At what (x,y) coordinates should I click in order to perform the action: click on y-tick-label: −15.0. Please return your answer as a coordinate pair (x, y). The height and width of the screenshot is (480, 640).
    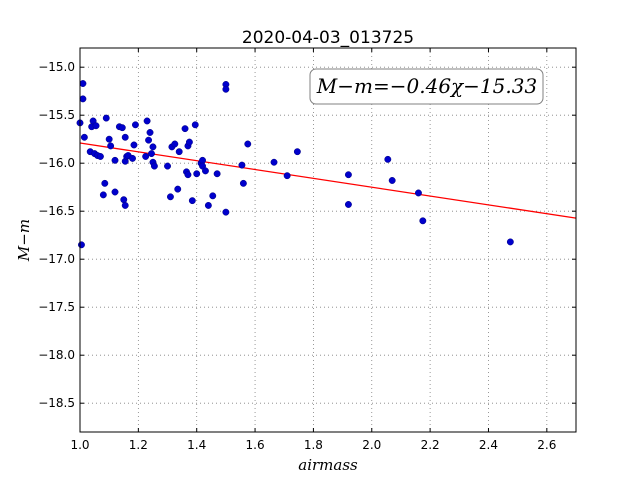
    Looking at the image, I should click on (56, 67).